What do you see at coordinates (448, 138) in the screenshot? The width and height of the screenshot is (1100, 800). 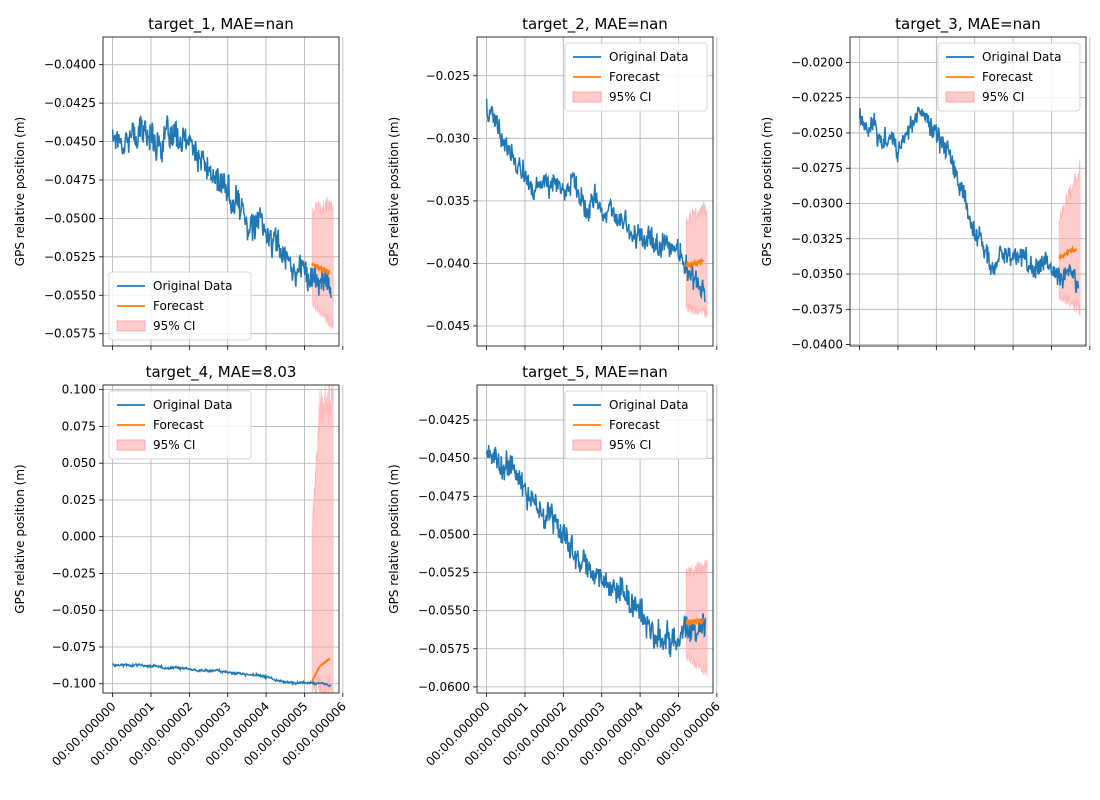 I see `y-tick-label: −0.030` at bounding box center [448, 138].